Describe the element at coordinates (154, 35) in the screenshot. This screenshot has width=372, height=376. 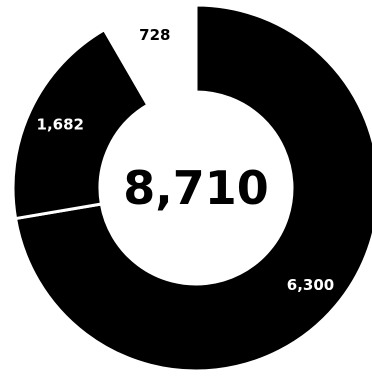
I see `donut-value-label-2: 728` at that location.